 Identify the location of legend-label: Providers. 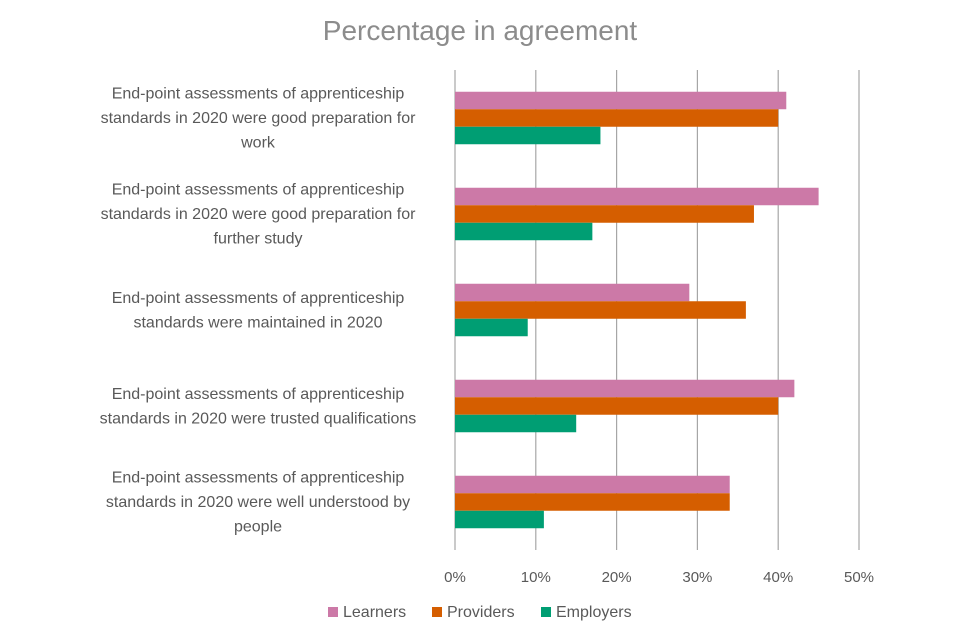
(481, 612).